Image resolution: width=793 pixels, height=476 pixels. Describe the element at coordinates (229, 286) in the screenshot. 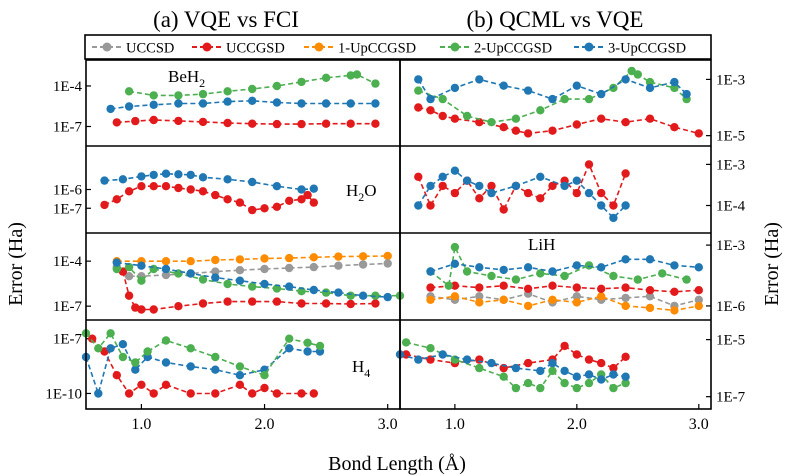

I see `panel-a3: 1E-4 1E-7` at that location.